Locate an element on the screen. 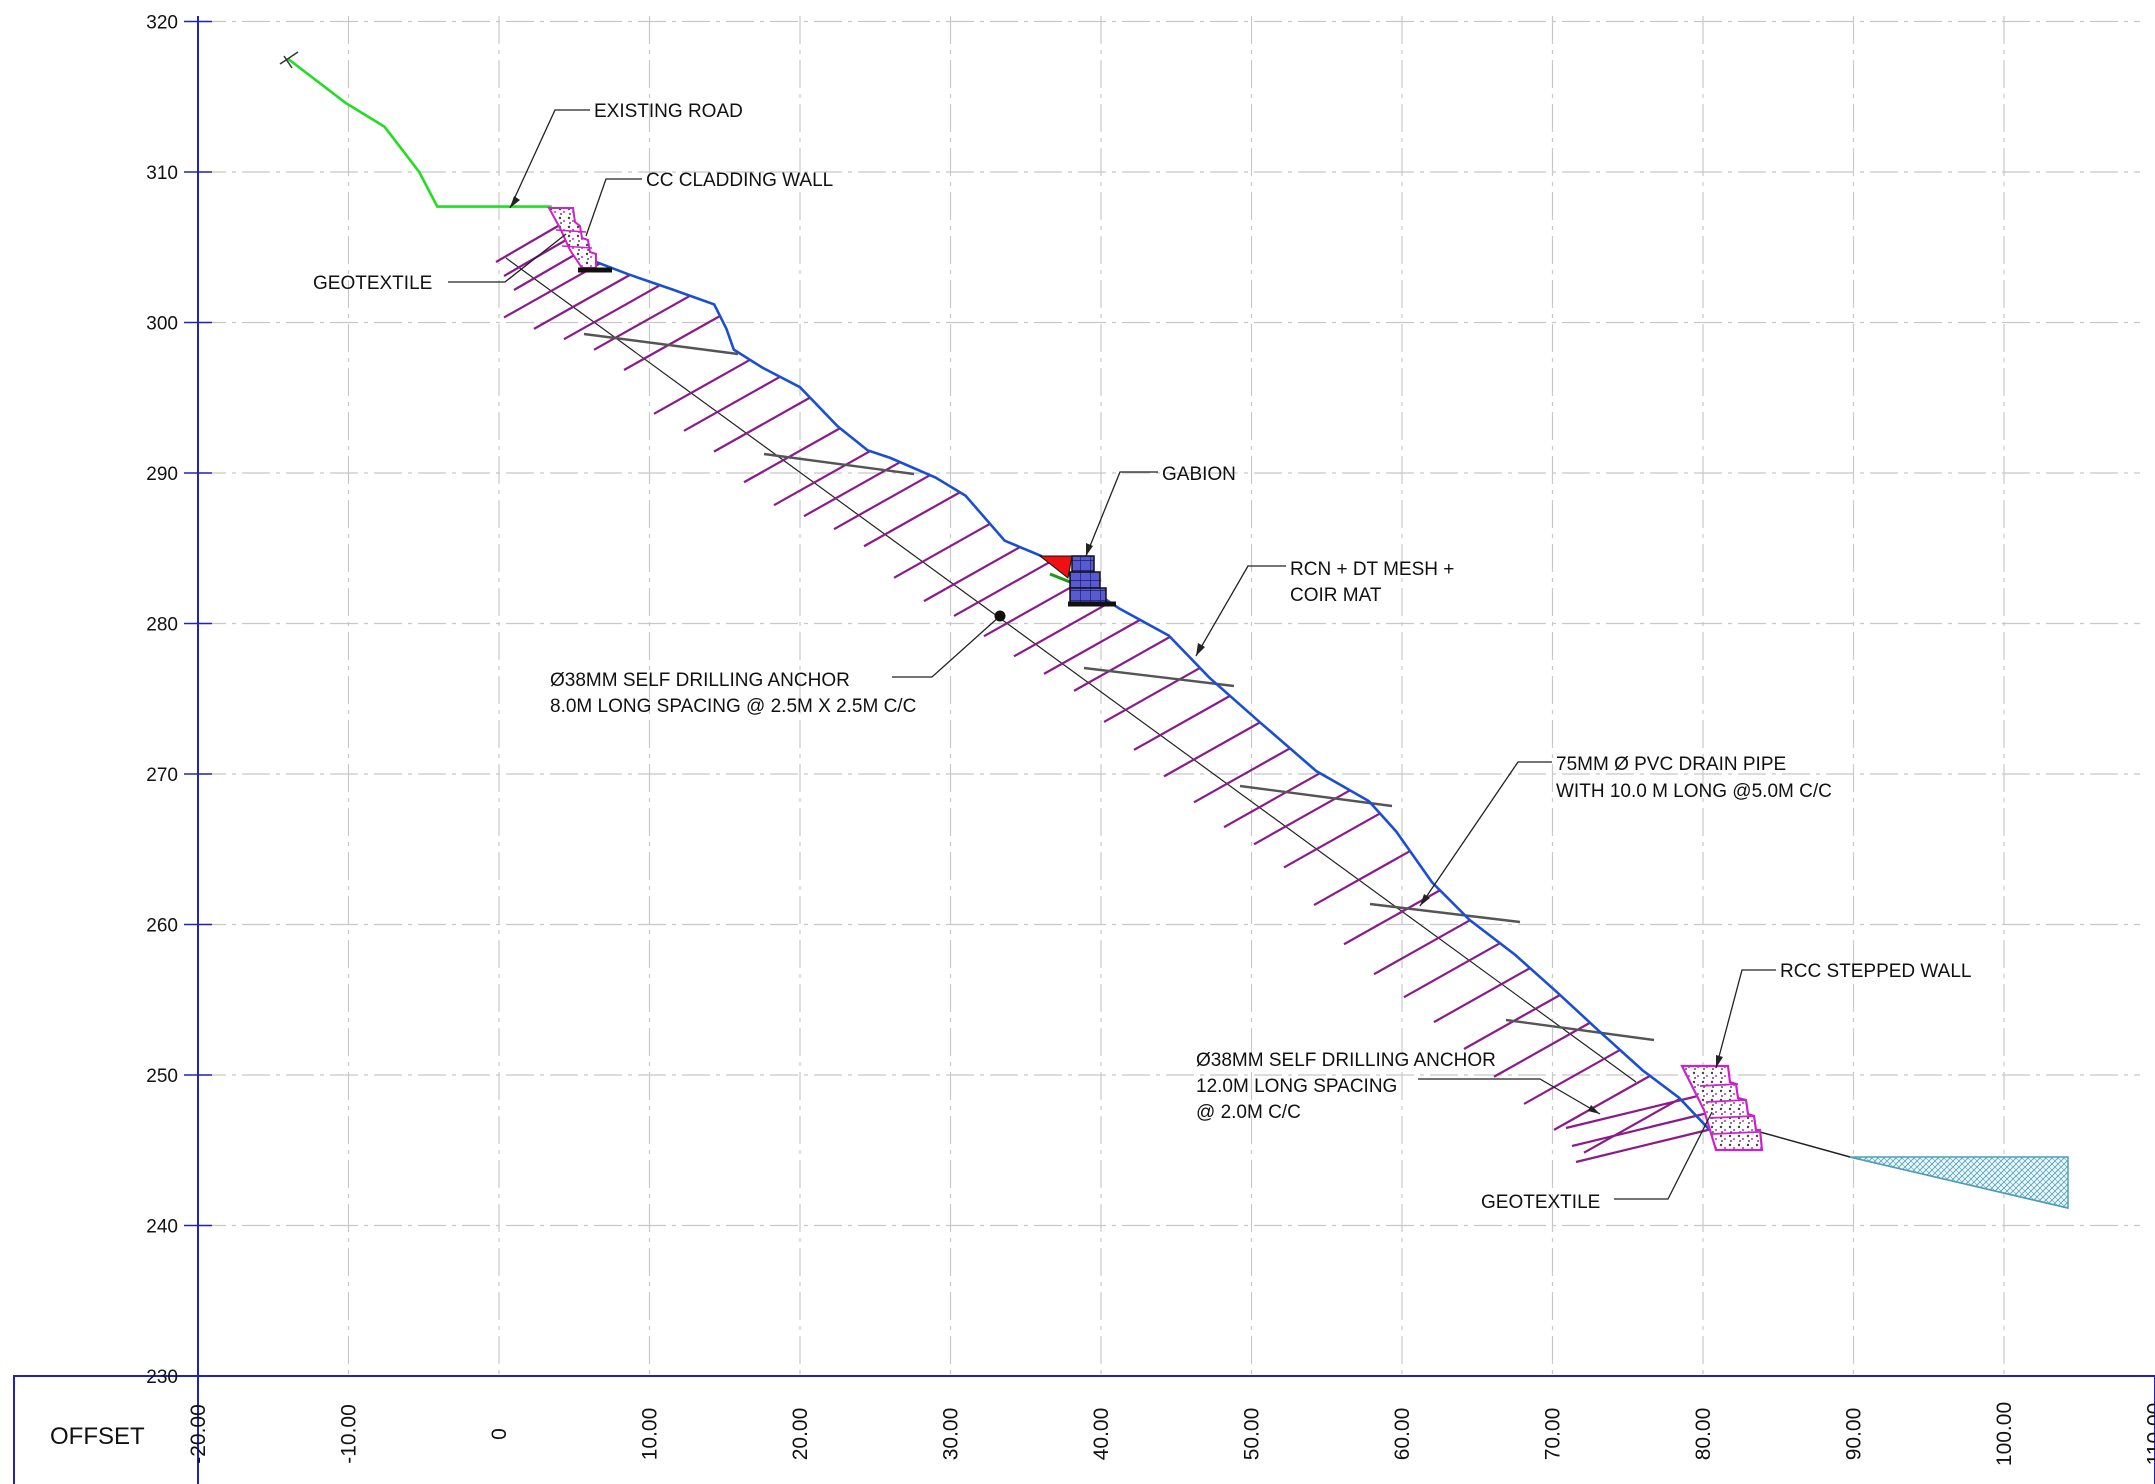 The height and width of the screenshot is (1484, 2155). x-tick-label: 20.00 is located at coordinates (800, 1434).